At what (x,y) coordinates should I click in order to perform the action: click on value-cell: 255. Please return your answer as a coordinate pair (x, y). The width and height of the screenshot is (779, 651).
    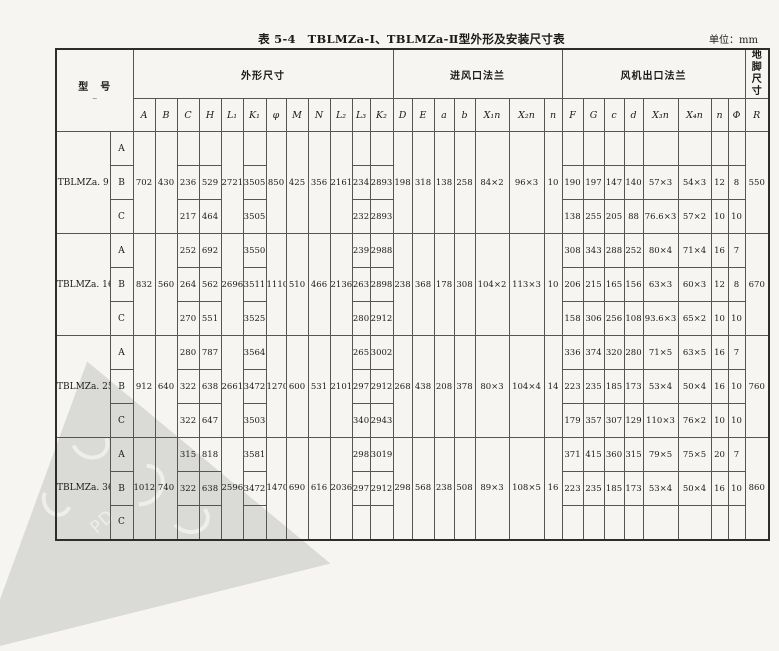
    Looking at the image, I should click on (593, 216).